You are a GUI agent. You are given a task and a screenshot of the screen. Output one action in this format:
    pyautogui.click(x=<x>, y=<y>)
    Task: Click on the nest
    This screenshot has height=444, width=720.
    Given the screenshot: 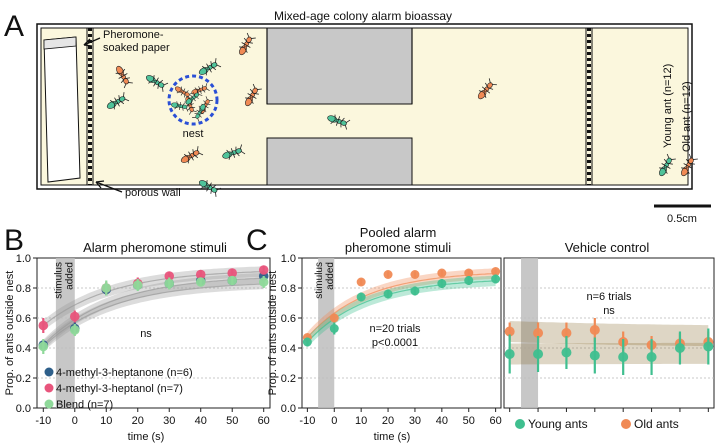 What is the action you would take?
    pyautogui.click(x=193, y=100)
    